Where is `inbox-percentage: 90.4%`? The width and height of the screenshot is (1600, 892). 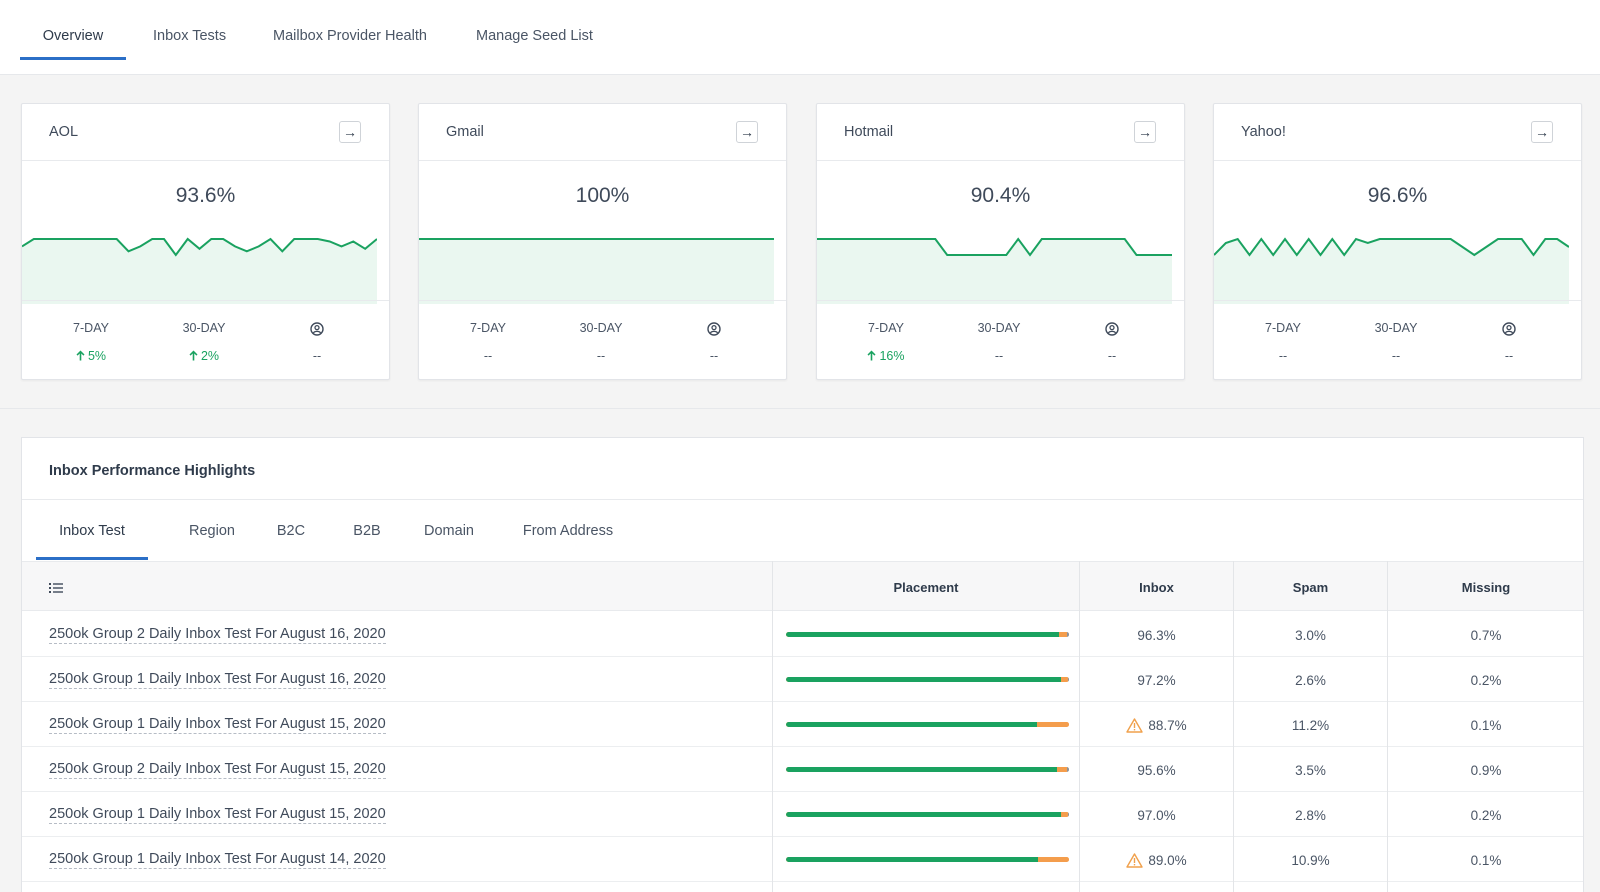 inbox-percentage: 90.4% is located at coordinates (1000, 195).